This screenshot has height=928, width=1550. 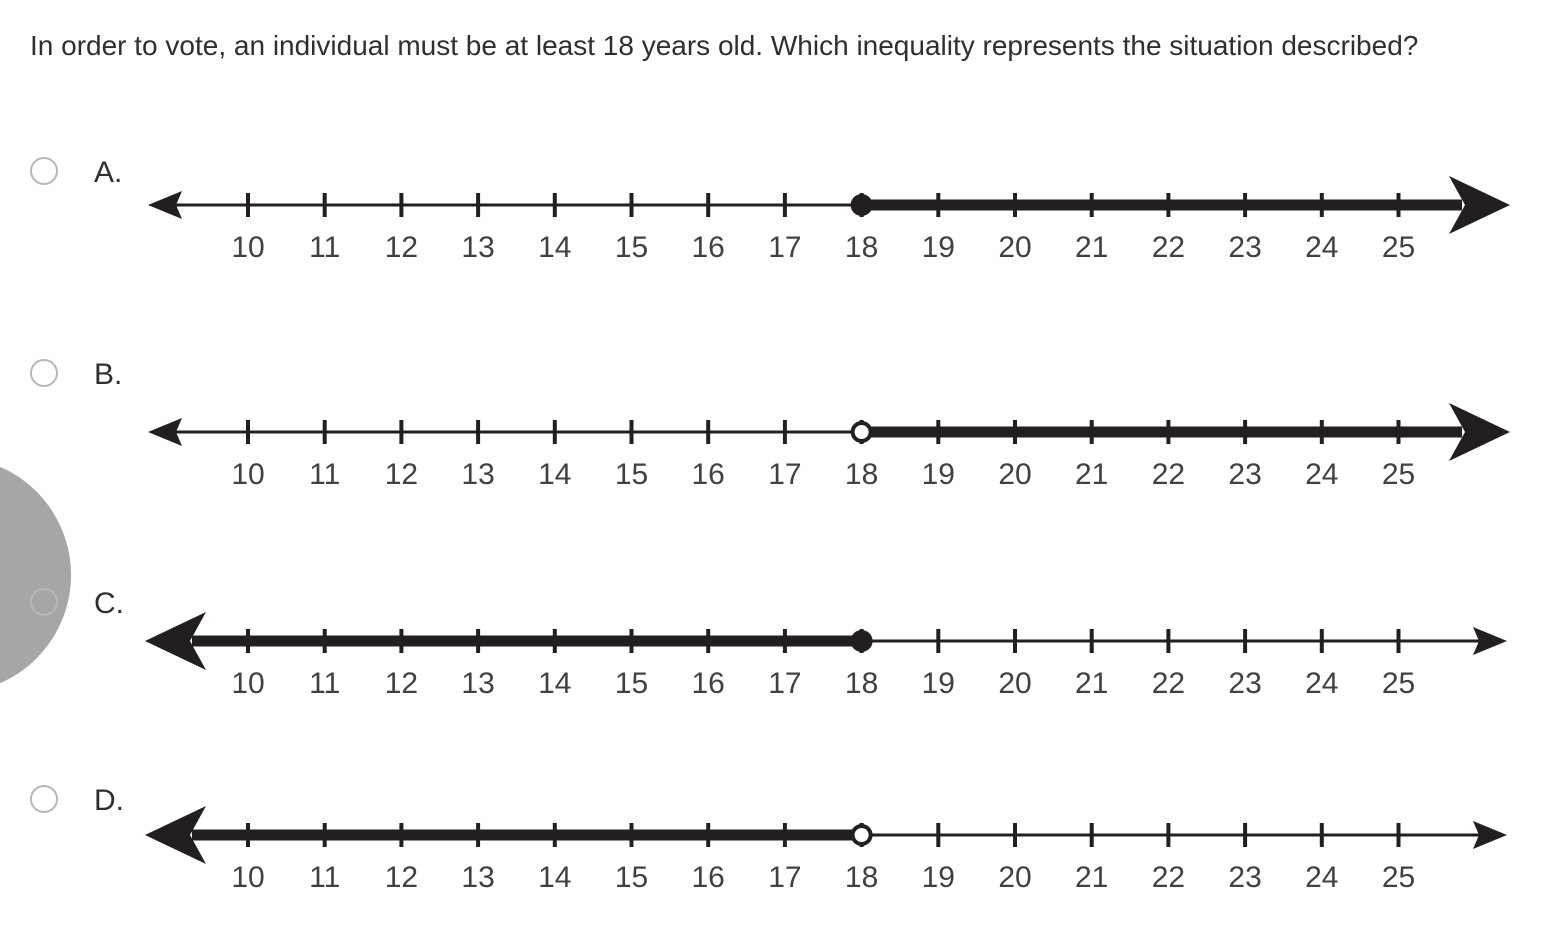 I want to click on gray-circle-overlay, so click(x=35, y=575).